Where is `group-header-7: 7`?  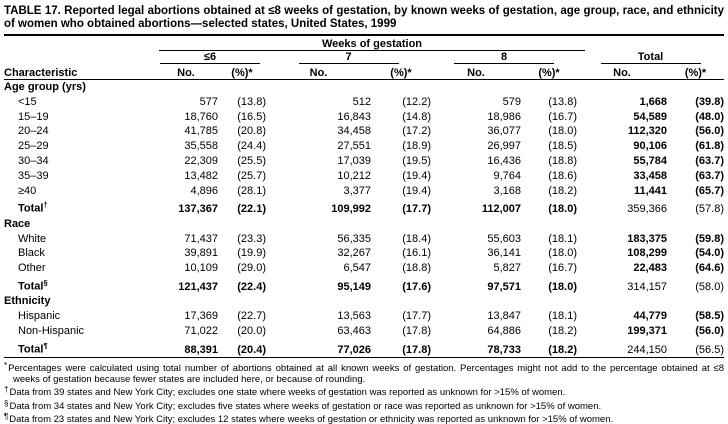 group-header-7: 7 is located at coordinates (348, 57).